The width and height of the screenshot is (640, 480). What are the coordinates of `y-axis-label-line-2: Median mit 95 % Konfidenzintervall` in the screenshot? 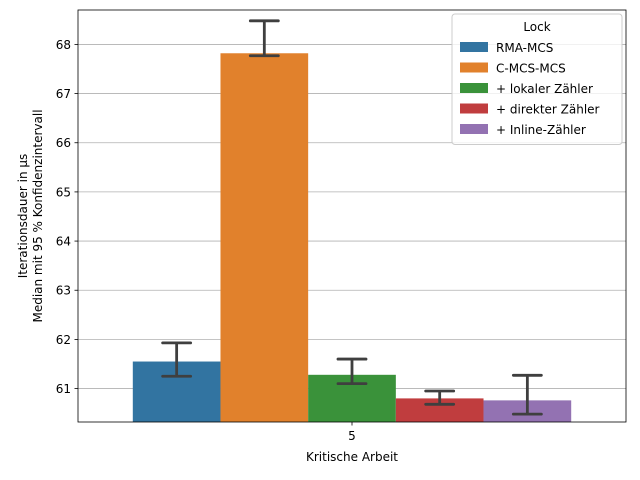 It's located at (38, 215).